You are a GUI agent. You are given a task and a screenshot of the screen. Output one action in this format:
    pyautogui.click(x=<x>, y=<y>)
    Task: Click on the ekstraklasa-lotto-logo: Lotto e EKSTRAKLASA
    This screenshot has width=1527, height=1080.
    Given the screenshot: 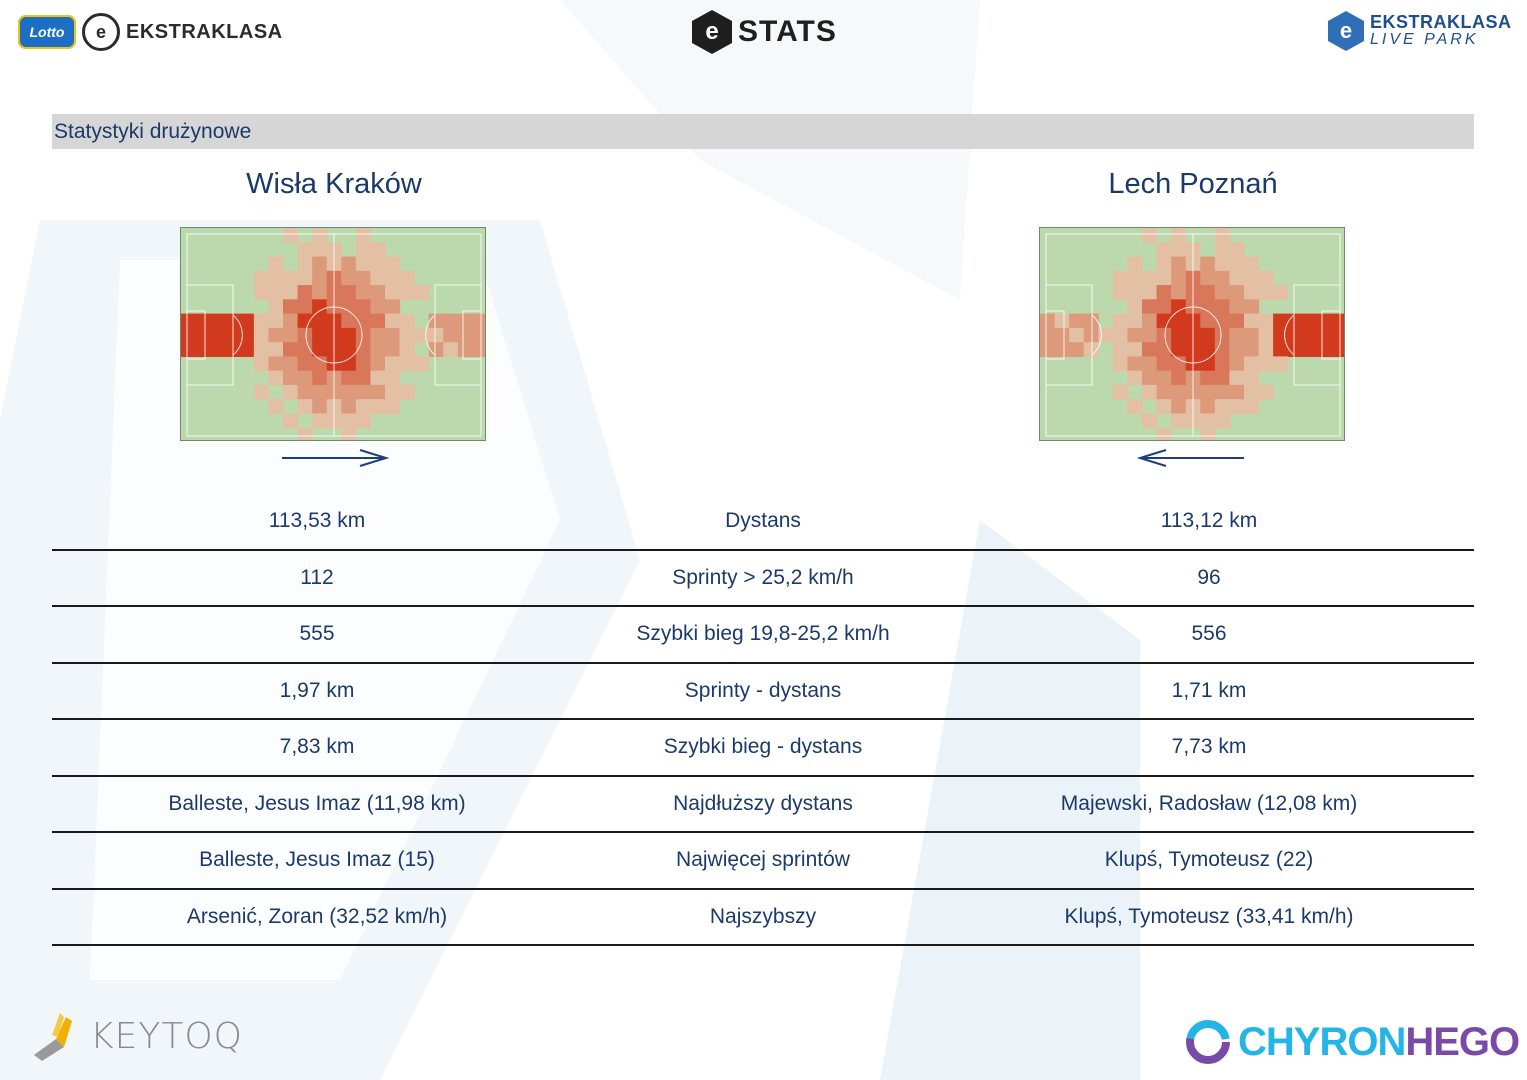 What is the action you would take?
    pyautogui.click(x=150, y=32)
    